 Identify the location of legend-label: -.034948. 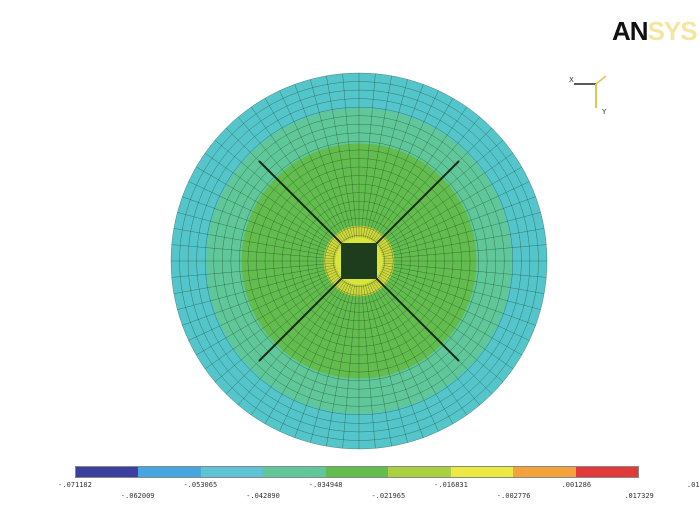
(325, 485).